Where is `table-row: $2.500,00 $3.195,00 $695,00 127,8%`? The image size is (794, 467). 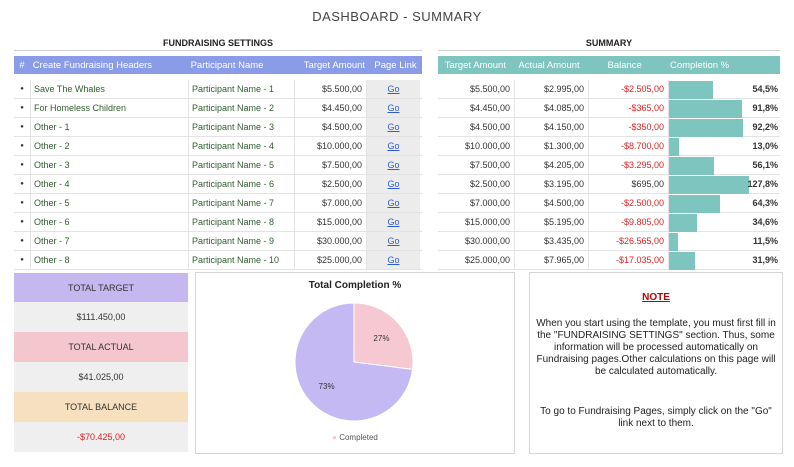
table-row: $2.500,00 $3.195,00 $695,00 127,8% is located at coordinates (609, 184).